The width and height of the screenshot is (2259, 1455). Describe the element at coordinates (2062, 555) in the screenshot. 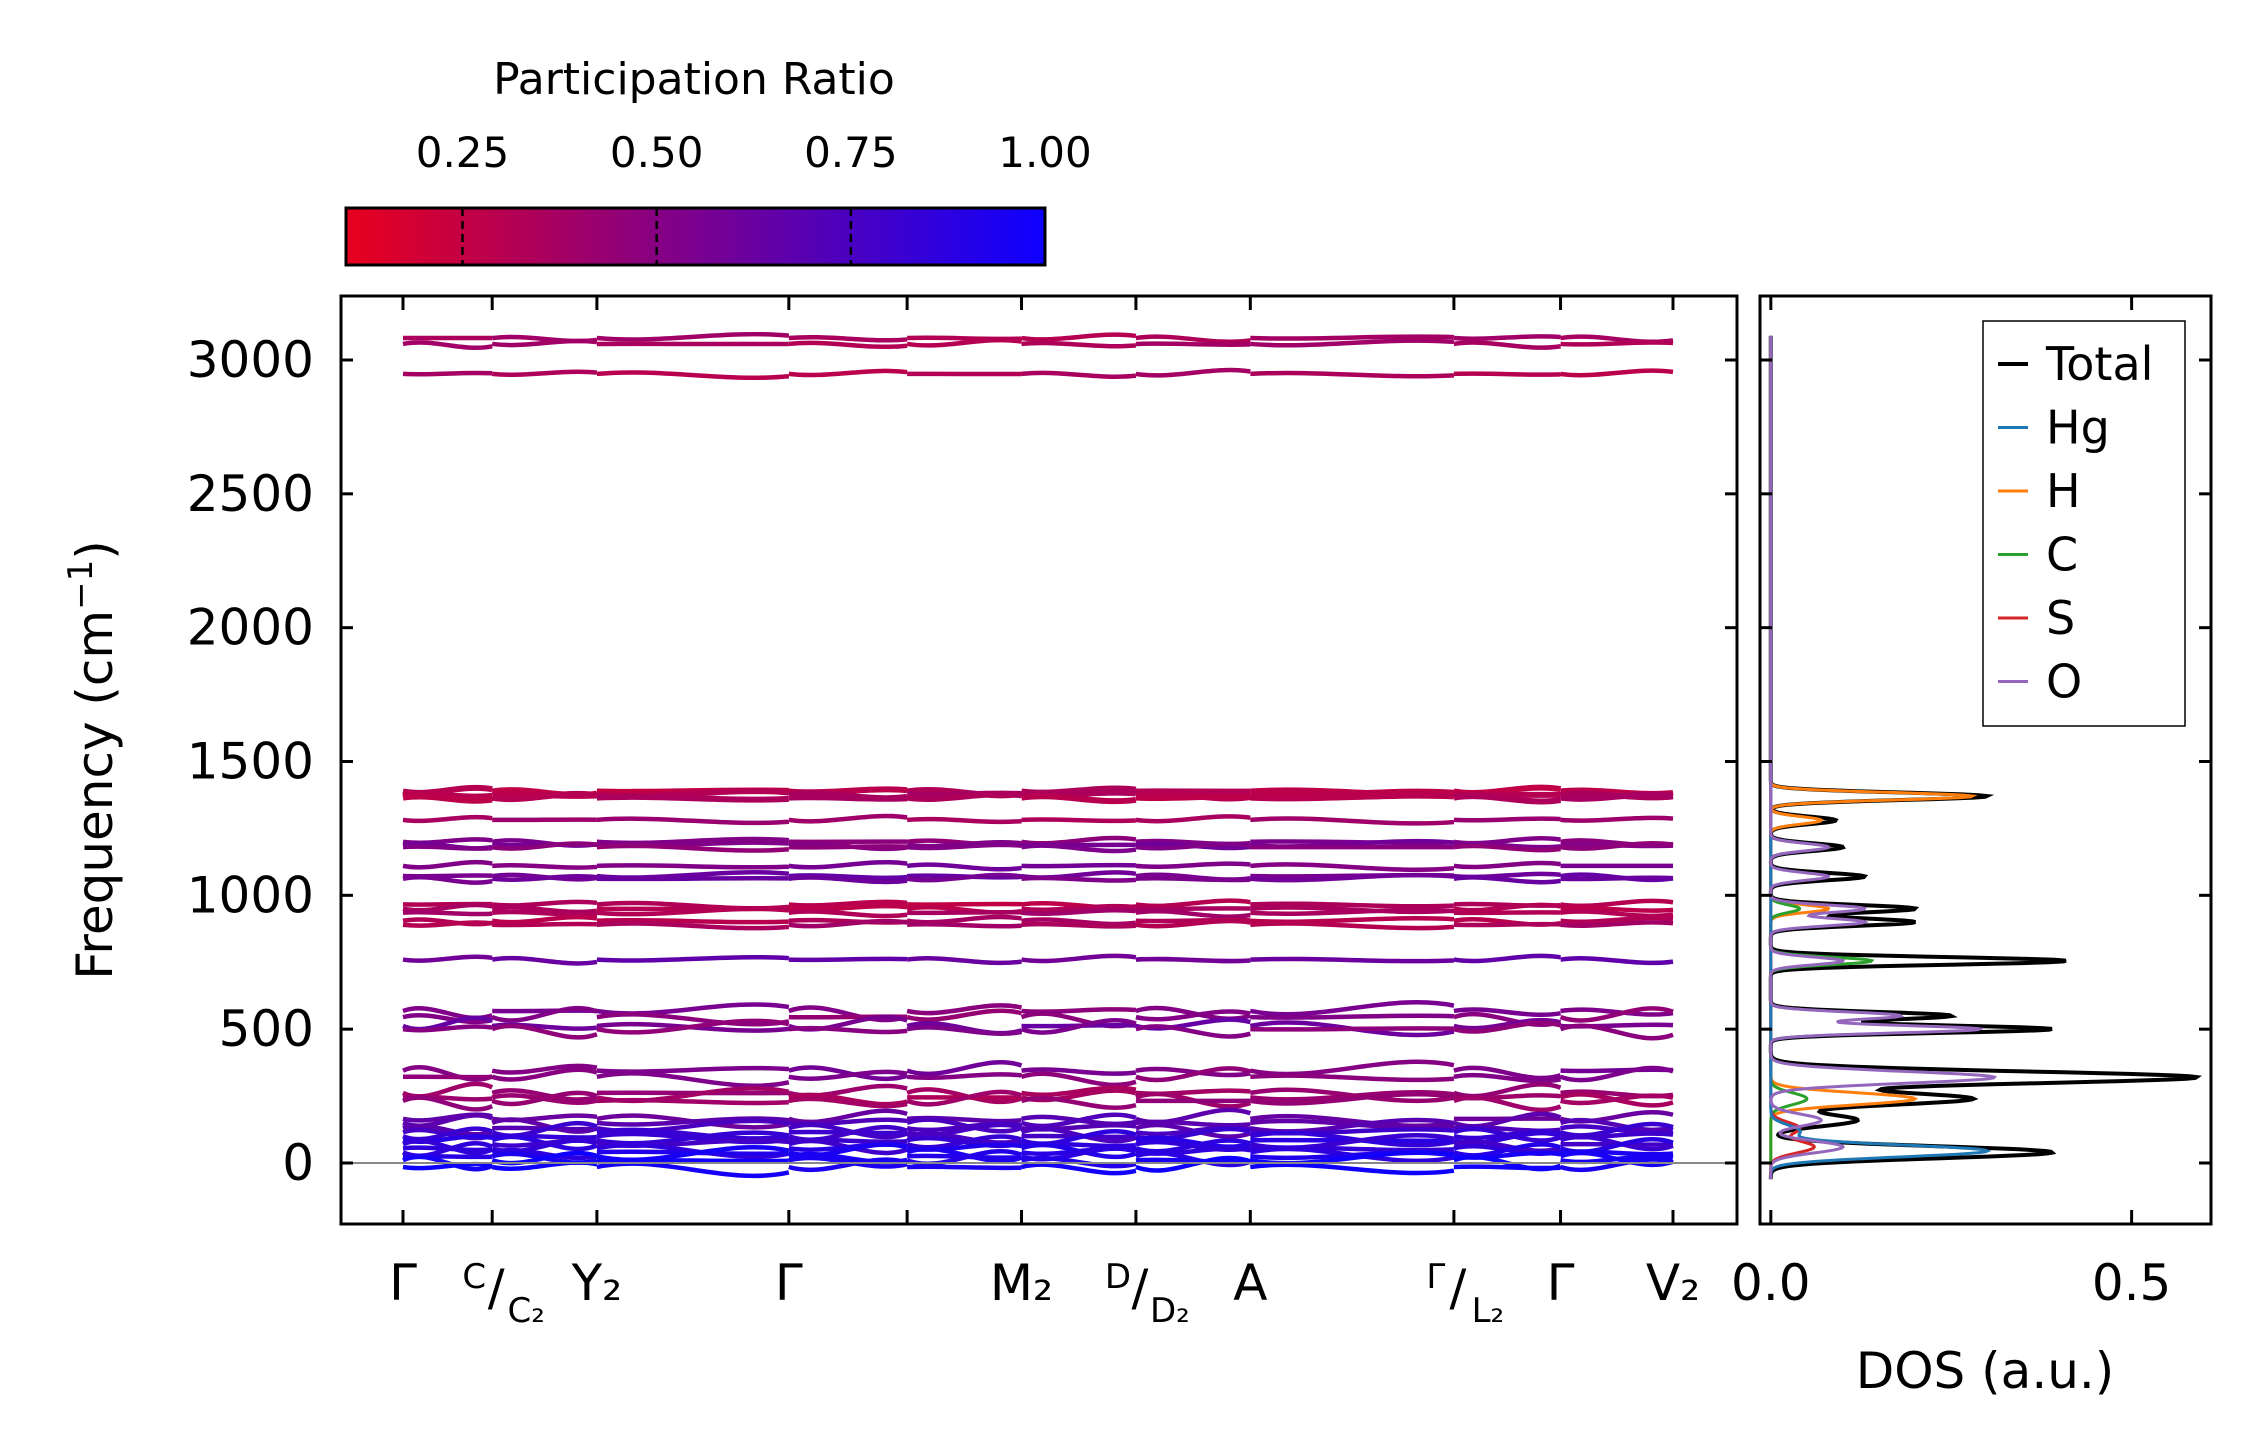

I see `legend-label: C` at that location.